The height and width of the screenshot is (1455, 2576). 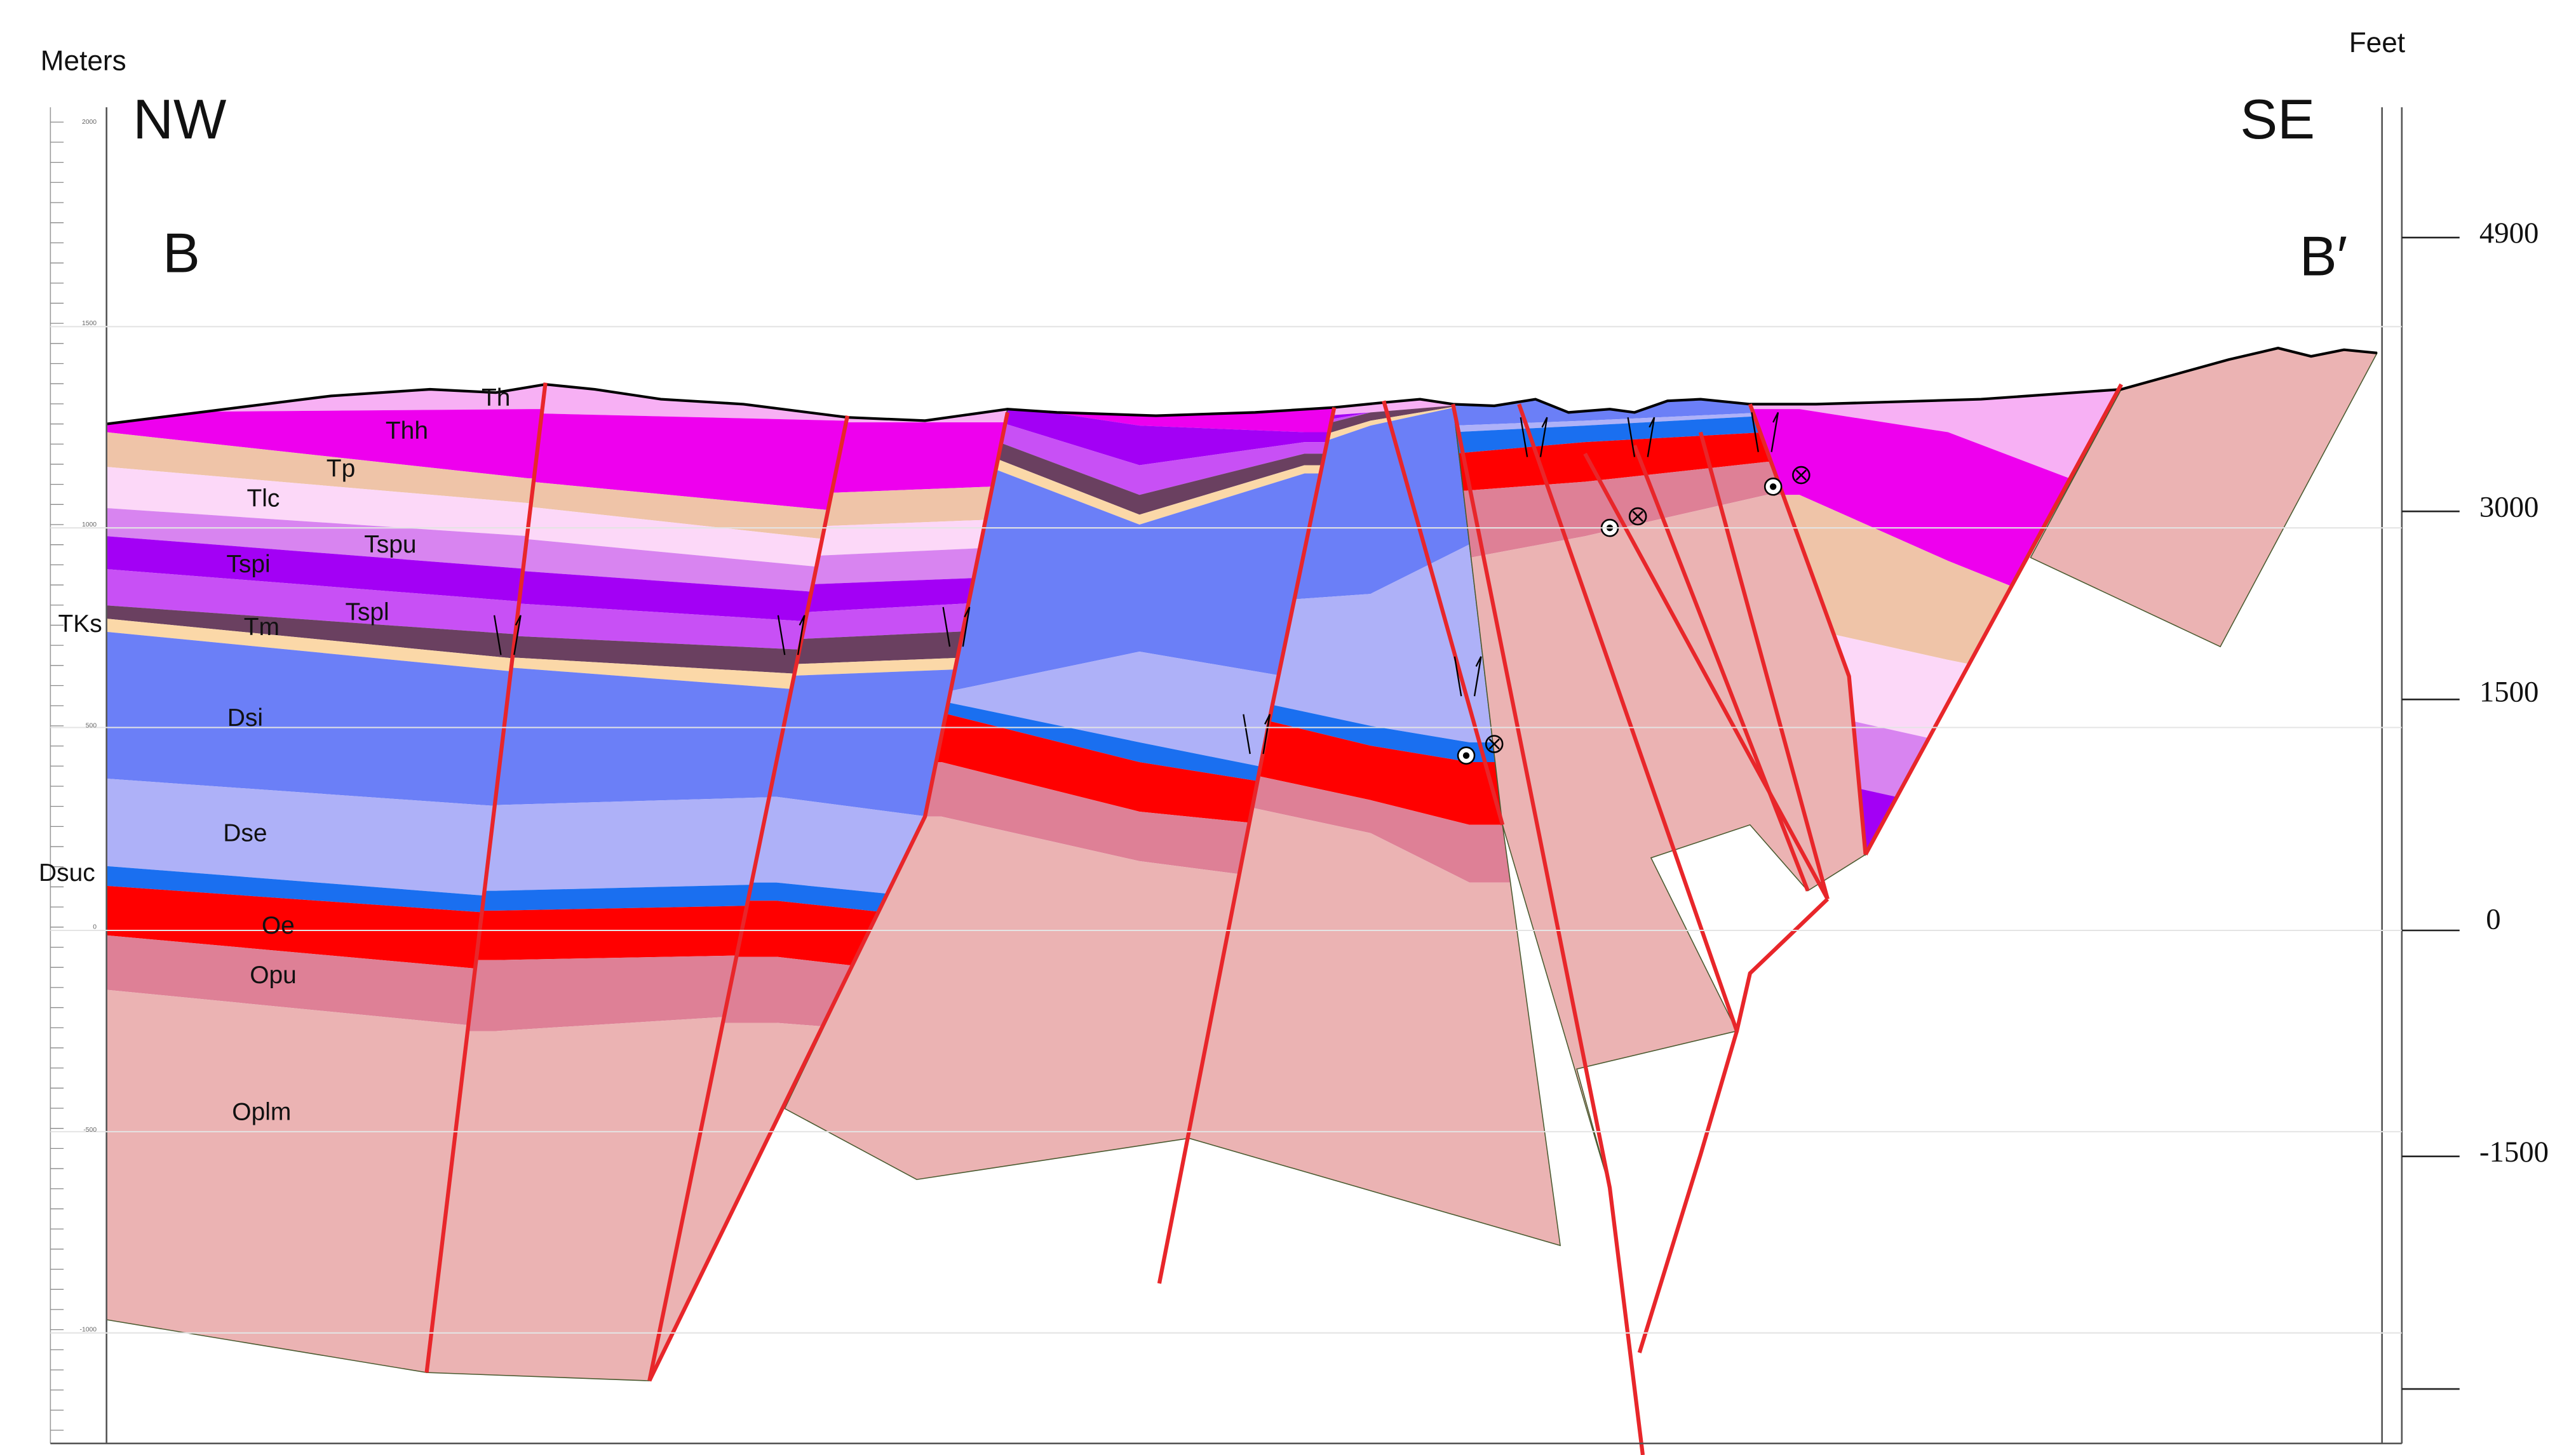 What do you see at coordinates (2377, 42) in the screenshot?
I see `right-axis-title: Feet` at bounding box center [2377, 42].